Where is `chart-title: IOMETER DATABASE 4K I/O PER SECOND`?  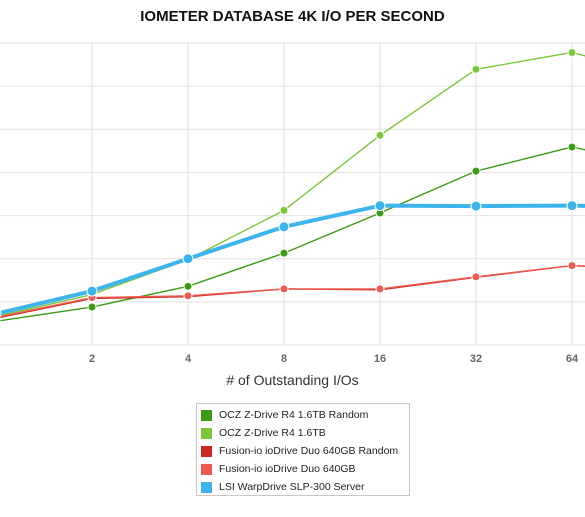
chart-title: IOMETER DATABASE 4K I/O PER SECOND is located at coordinates (292, 16).